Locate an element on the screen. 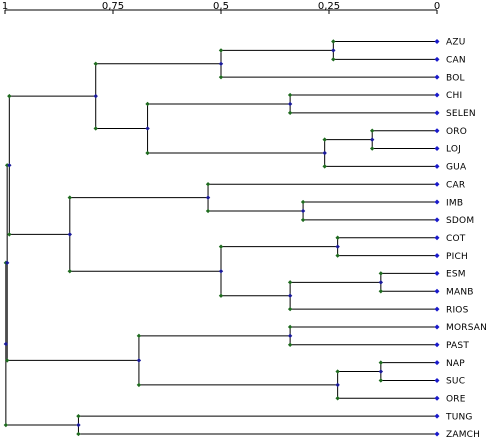  distance-axis: 1 0,75 0,5 0,25 0 is located at coordinates (221, 7).